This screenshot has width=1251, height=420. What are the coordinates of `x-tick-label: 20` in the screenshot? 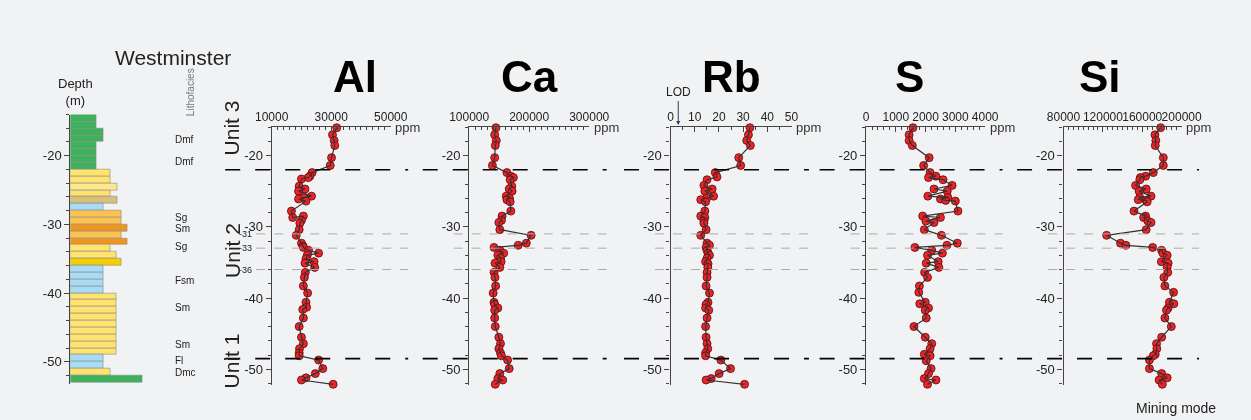 It's located at (719, 117).